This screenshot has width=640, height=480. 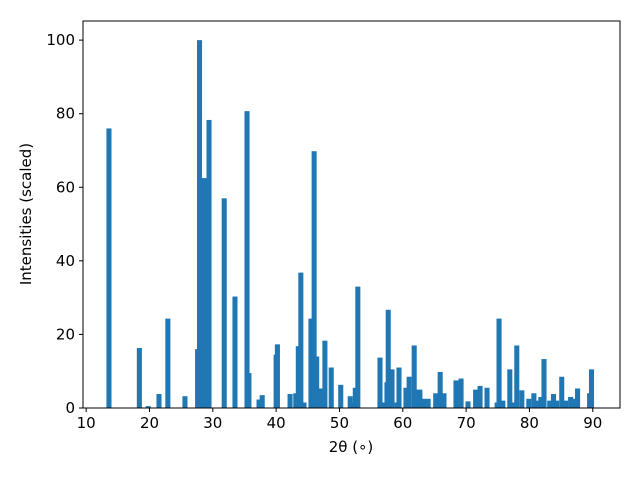 I want to click on x-tick-label: 90, so click(x=592, y=423).